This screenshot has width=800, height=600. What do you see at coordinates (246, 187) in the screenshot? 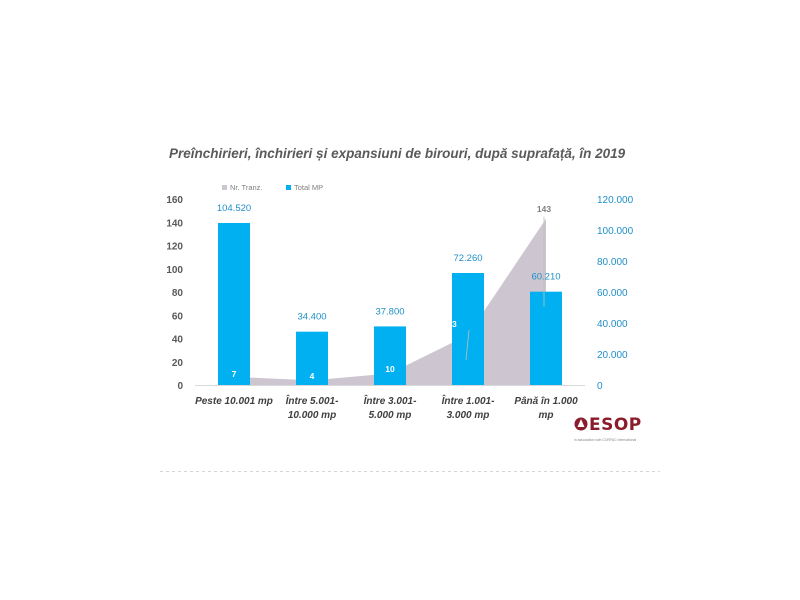
I see `legend-label-nr-tranz: Nr. Tranz.` at bounding box center [246, 187].